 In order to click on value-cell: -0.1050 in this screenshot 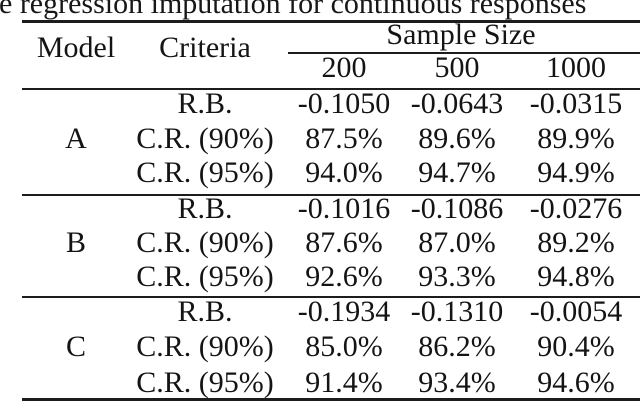, I will do `click(344, 103)`.